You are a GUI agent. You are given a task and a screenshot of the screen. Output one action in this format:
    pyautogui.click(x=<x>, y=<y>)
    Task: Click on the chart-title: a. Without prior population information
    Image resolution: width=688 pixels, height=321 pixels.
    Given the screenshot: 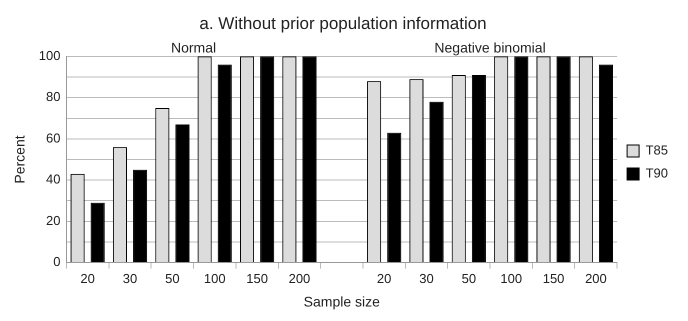 What is the action you would take?
    pyautogui.click(x=343, y=23)
    